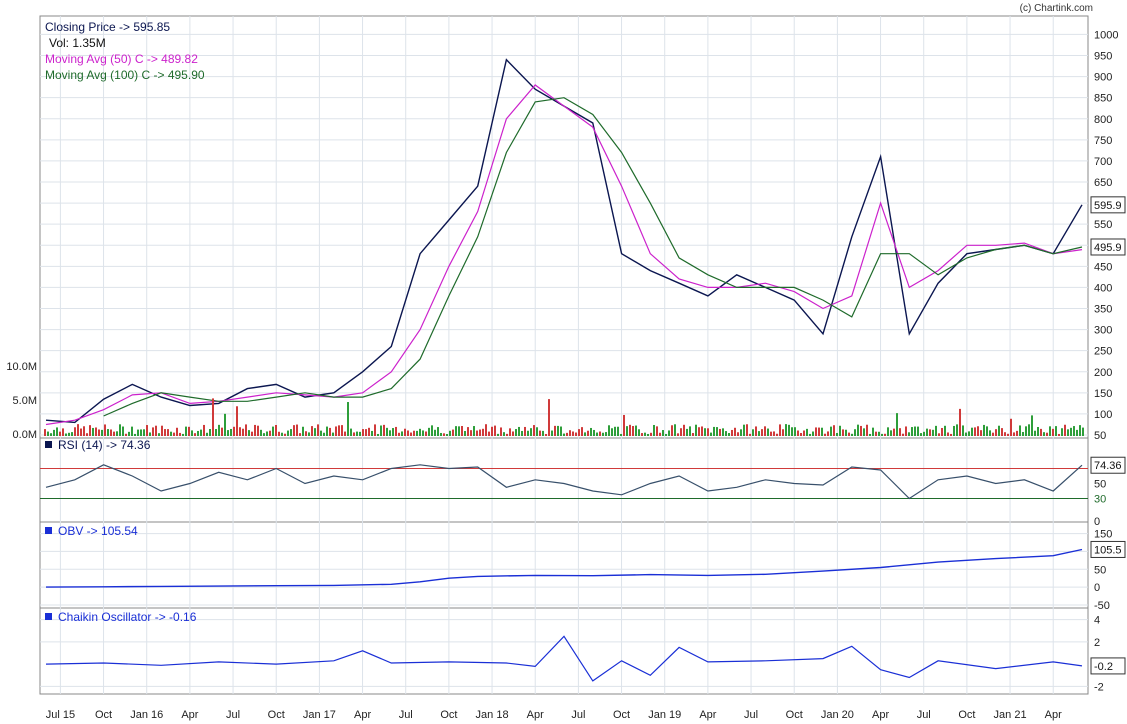  What do you see at coordinates (1103, 373) in the screenshot?
I see `price-y-tick: 200` at bounding box center [1103, 373].